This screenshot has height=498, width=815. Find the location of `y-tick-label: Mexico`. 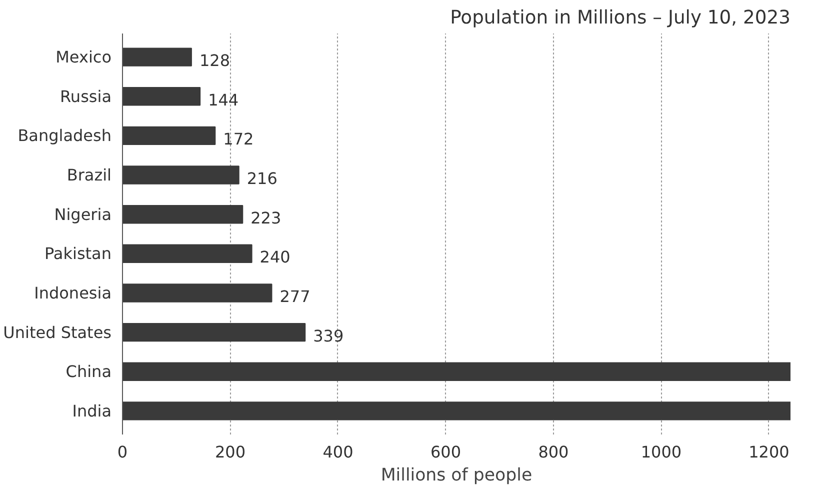

y-tick-label: Mexico is located at coordinates (84, 57).